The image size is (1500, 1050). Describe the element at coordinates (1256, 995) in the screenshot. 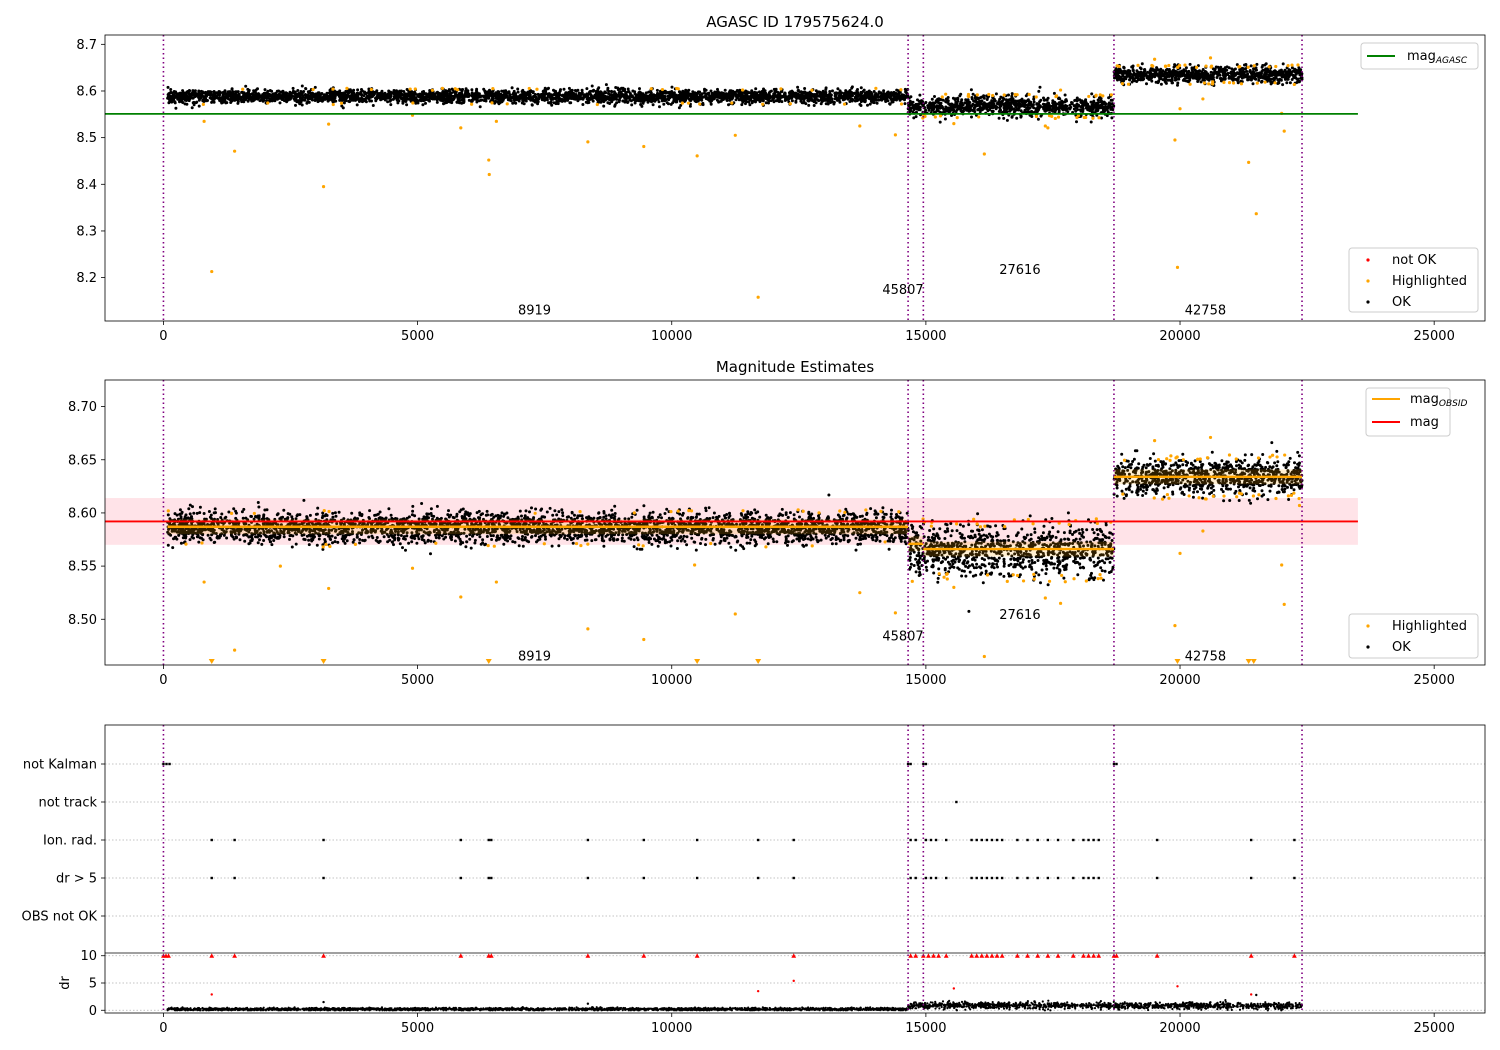

I see `dr-outlier-point` at that location.